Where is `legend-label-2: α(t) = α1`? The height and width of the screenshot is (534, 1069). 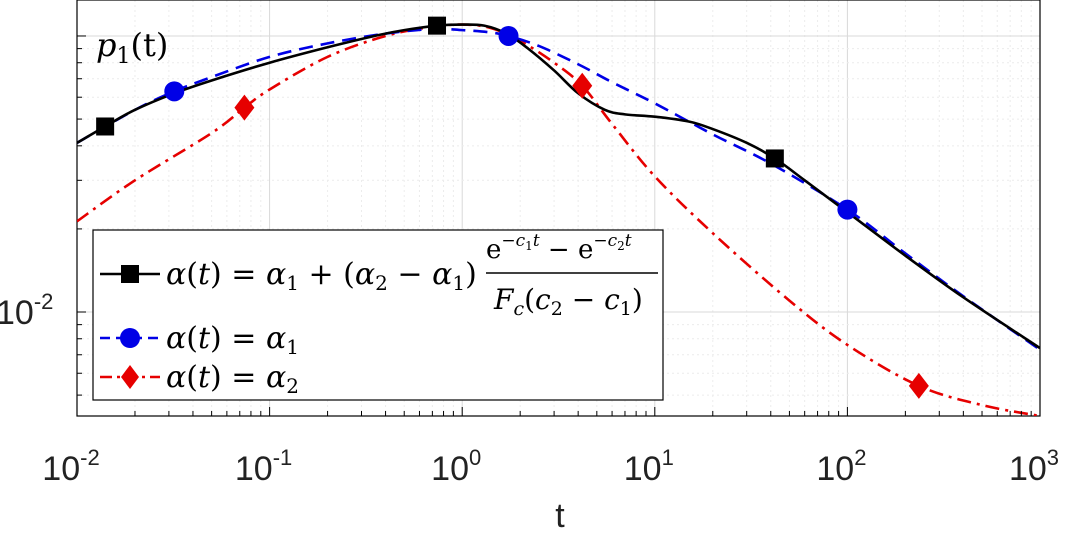
legend-label-2: α(t) = α1 is located at coordinates (232, 340).